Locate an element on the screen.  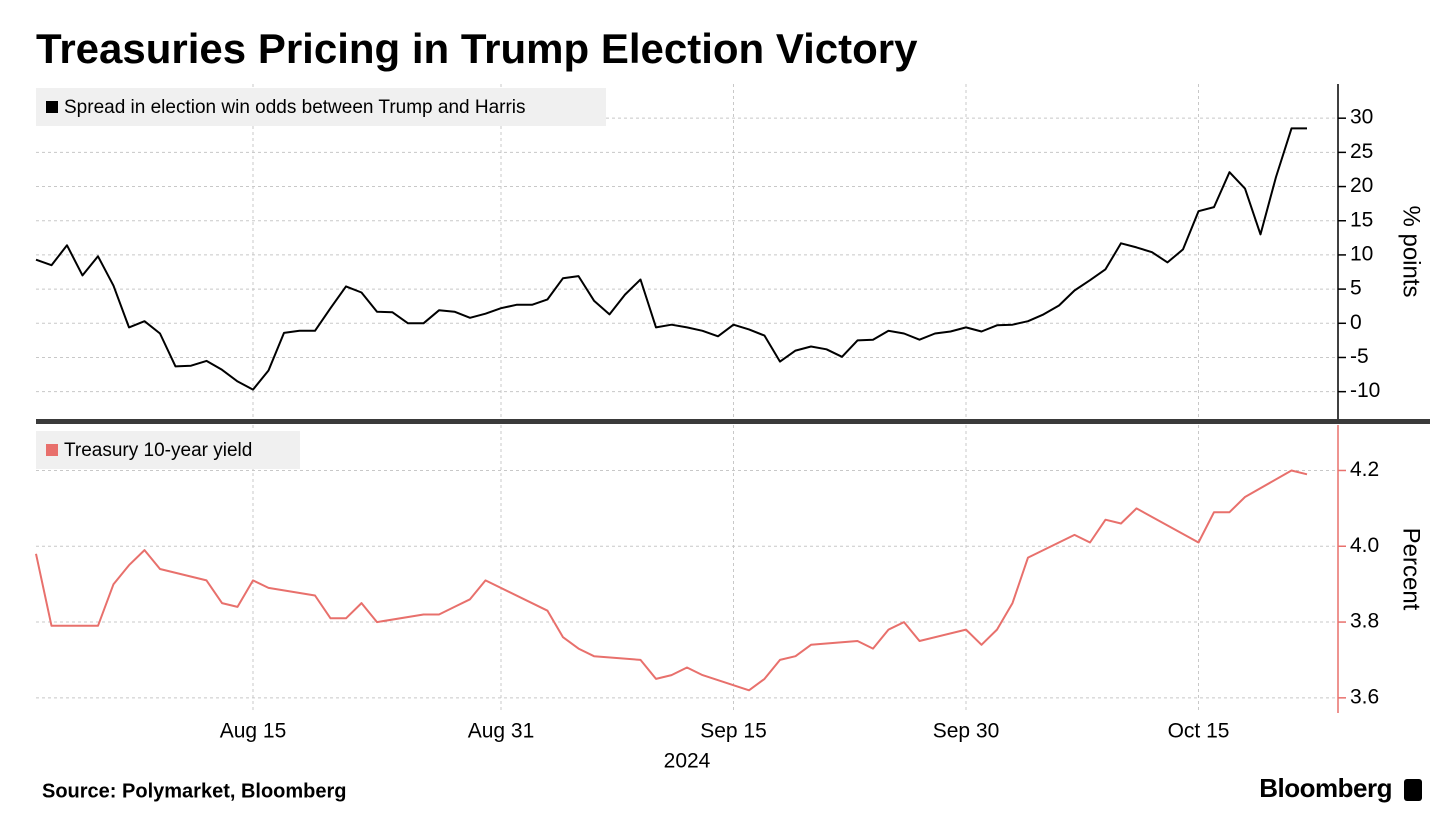
y-tick-label: 30 is located at coordinates (1361, 117).